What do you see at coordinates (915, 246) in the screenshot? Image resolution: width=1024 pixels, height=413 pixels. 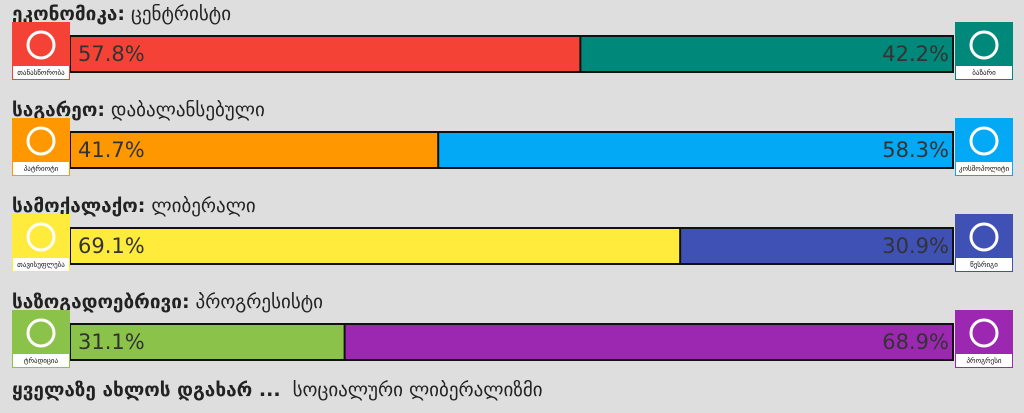 I see `right-percent: 30.9%` at bounding box center [915, 246].